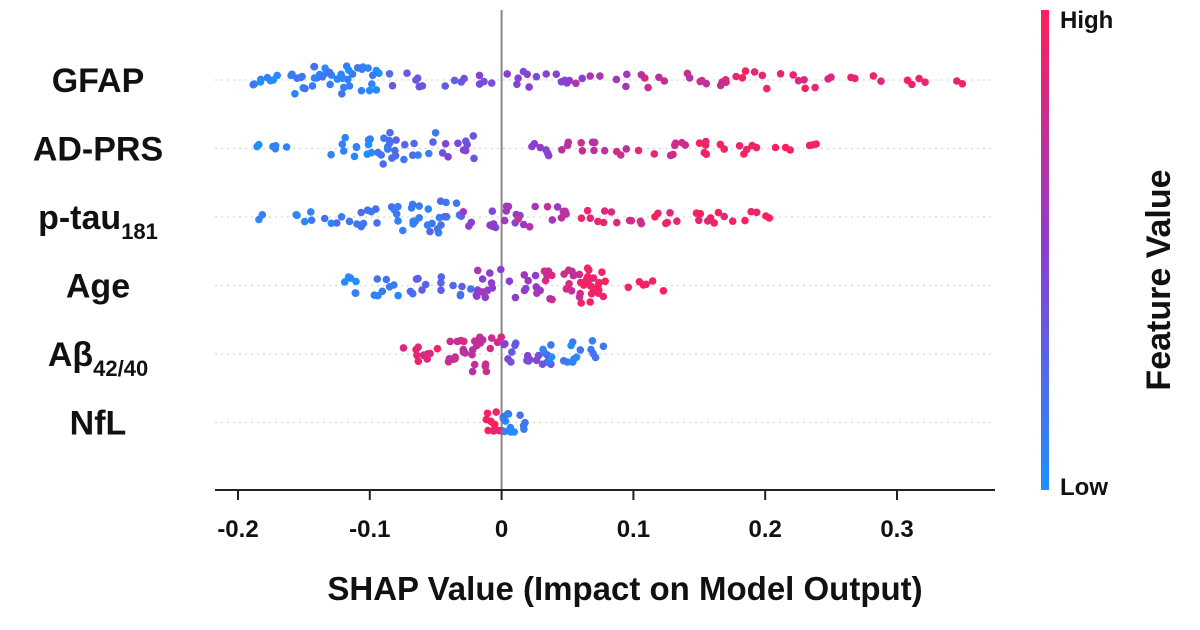 Image resolution: width=1200 pixels, height=630 pixels. I want to click on feature-label: Age, so click(98, 287).